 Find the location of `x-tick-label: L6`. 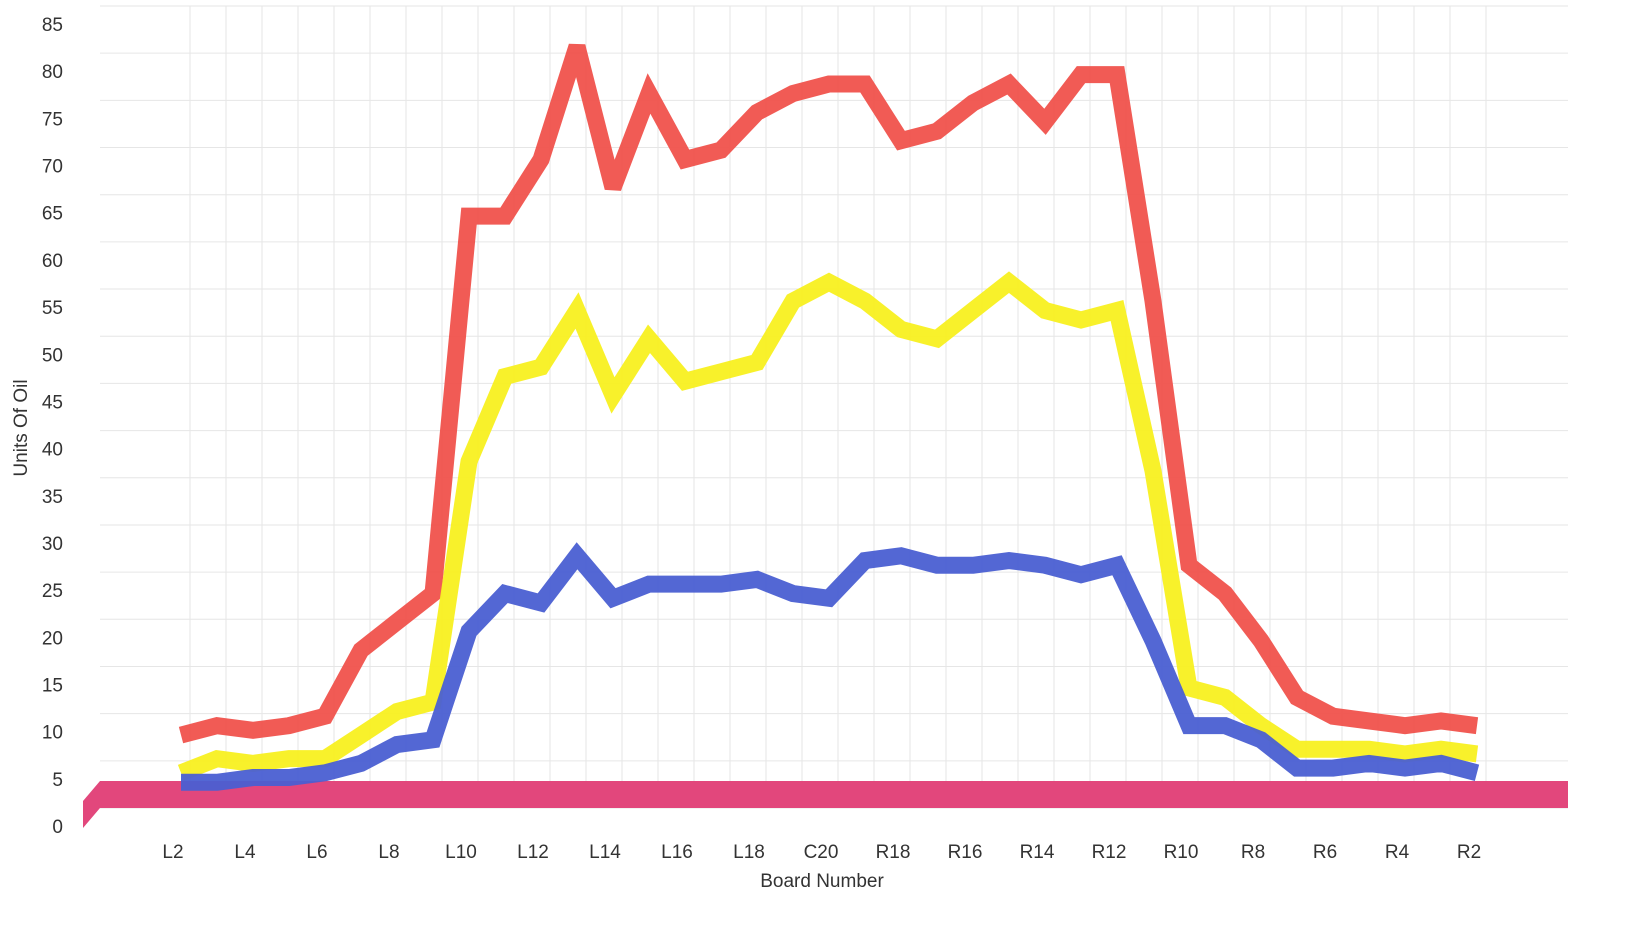

x-tick-label: L6 is located at coordinates (316, 852).